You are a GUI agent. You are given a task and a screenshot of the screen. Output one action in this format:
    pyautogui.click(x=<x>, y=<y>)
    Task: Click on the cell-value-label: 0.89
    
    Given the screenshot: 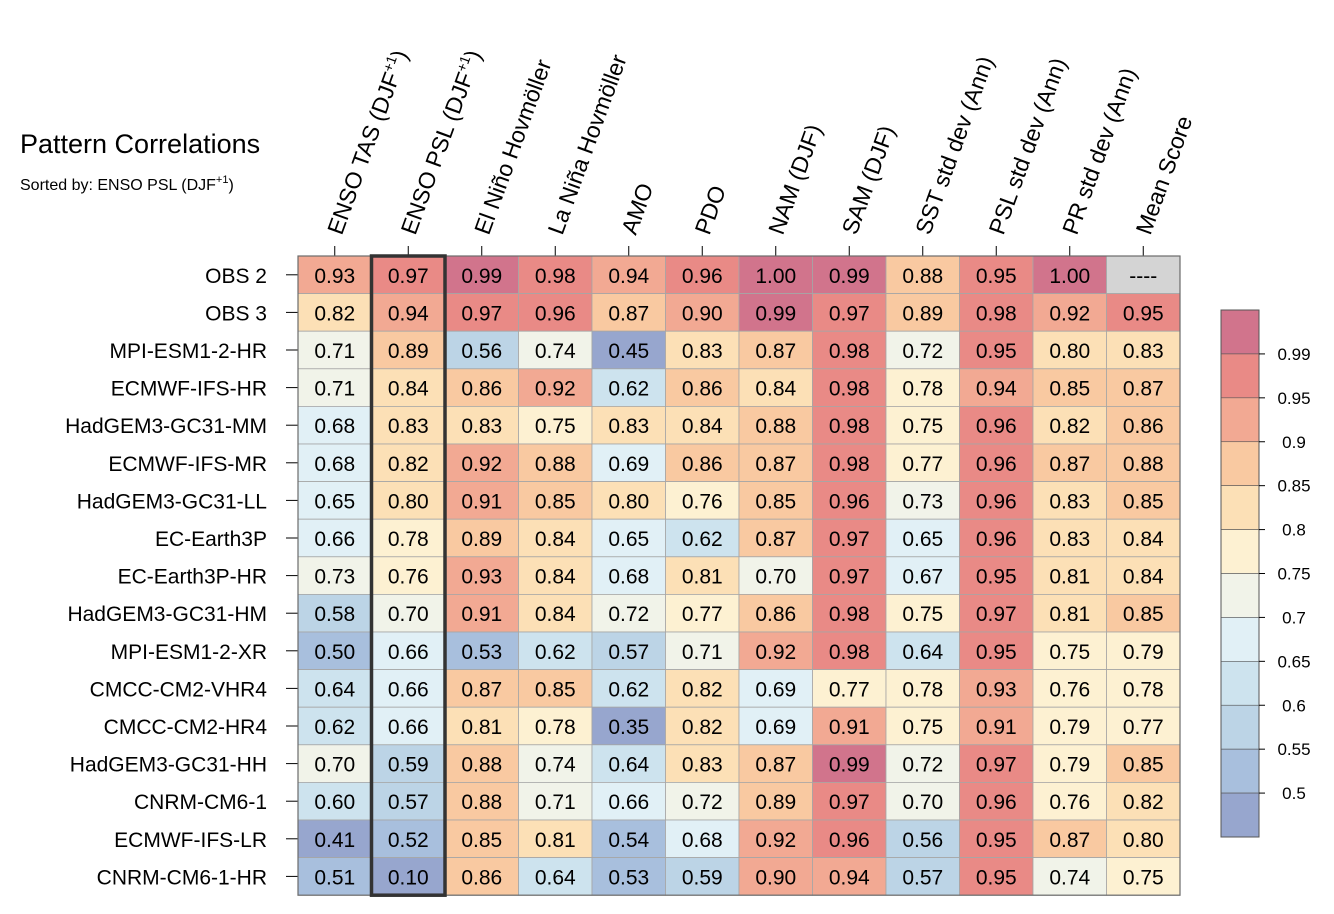 What is the action you would take?
    pyautogui.click(x=775, y=802)
    